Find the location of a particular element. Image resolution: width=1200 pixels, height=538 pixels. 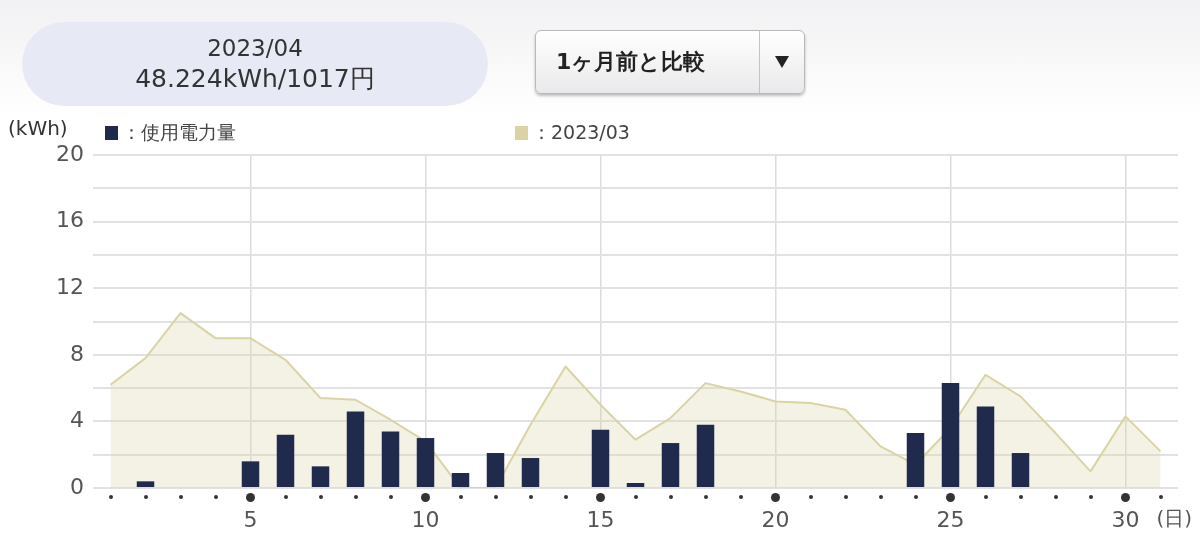

y-tick-label: 20 is located at coordinates (70, 153).